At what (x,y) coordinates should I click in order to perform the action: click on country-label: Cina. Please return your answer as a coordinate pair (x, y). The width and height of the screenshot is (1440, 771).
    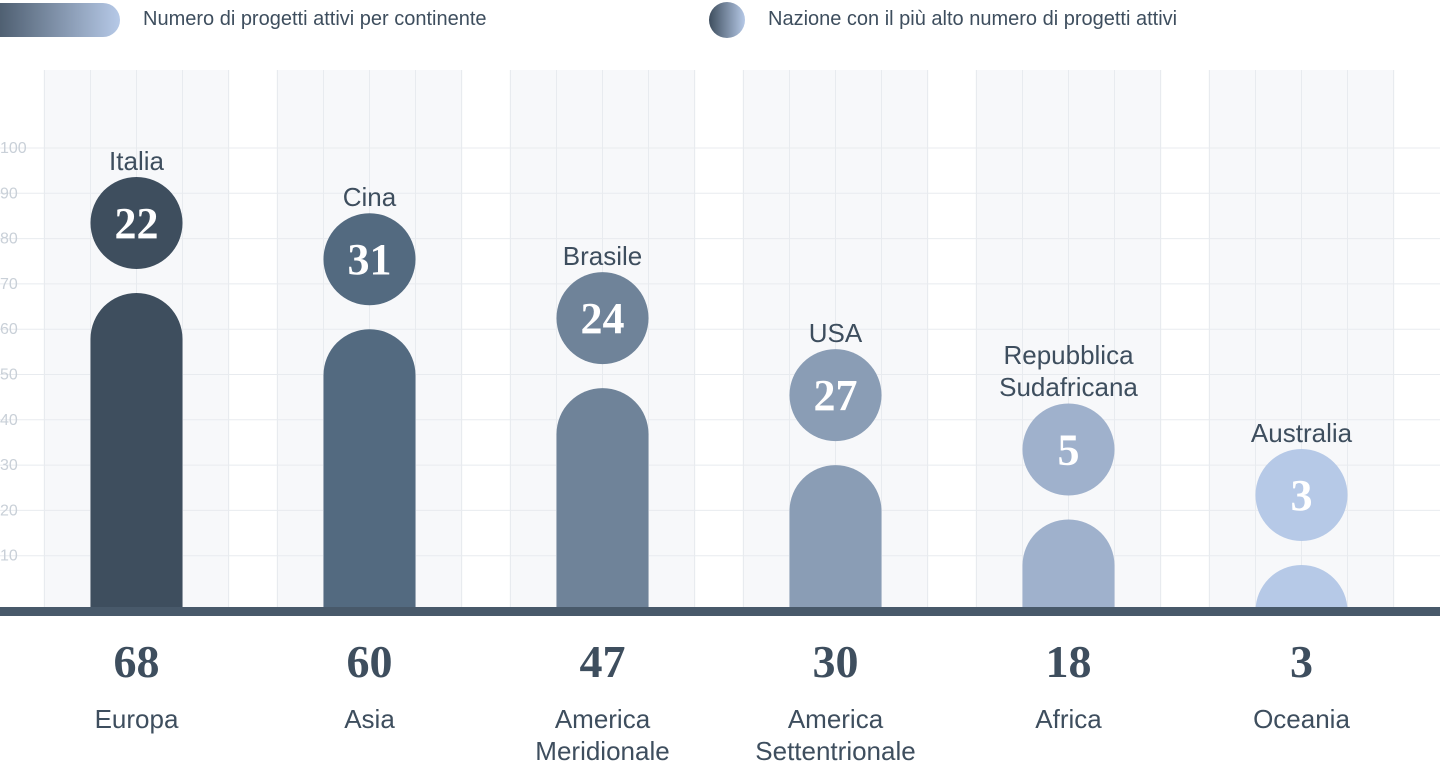
    Looking at the image, I should click on (369, 197).